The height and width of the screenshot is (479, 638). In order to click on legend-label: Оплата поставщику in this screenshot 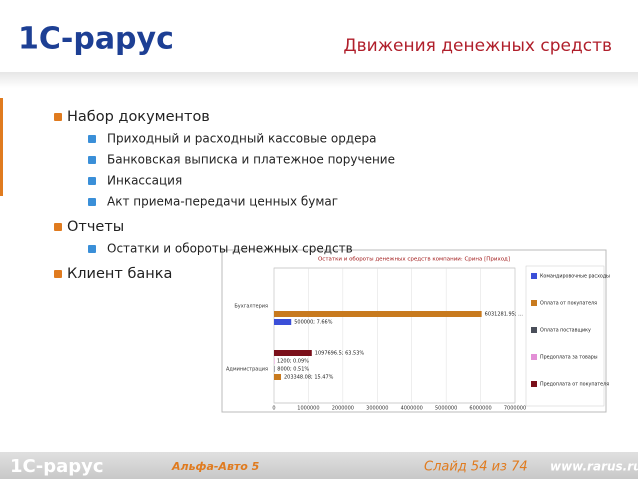, I will do `click(565, 331)`.